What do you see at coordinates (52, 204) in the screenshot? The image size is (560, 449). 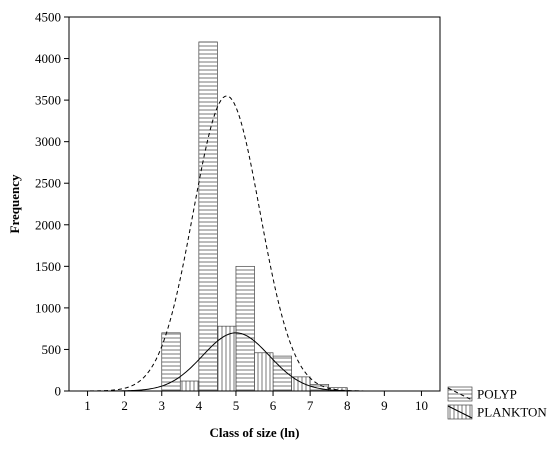 I see `y-axis-ticks: 0 500 1000 1500 2000 2500 3000 3500 4000 4500` at bounding box center [52, 204].